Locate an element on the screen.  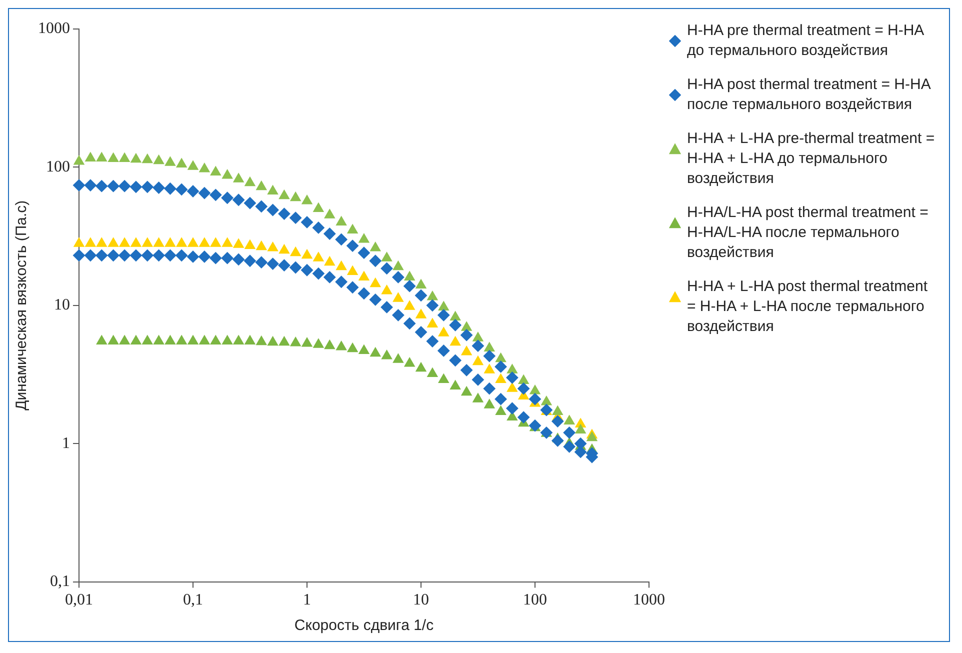
legend-label: H-HA/L-HA post thermal treatment = H-HA/L-HA после термального воздействия is located at coordinates (808, 233).